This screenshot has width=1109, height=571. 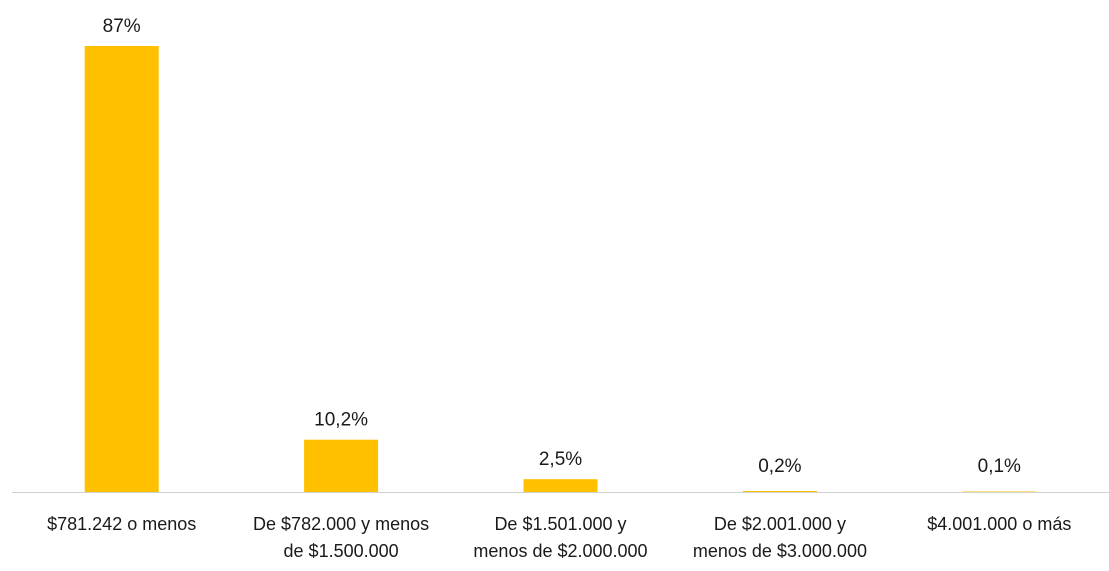 I want to click on category-label-4: De $2.001.000 y menos de $3.000.000, so click(x=780, y=537).